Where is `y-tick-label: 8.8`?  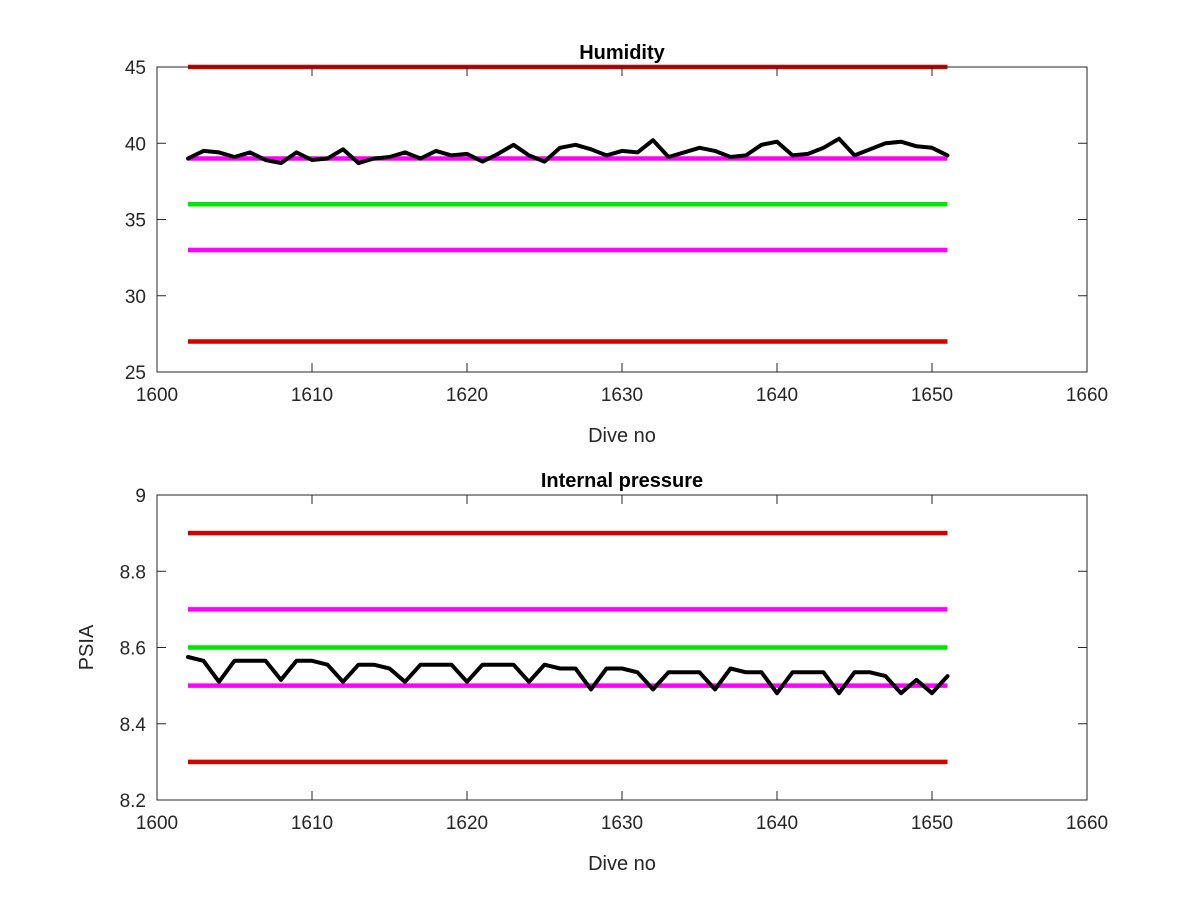 y-tick-label: 8.8 is located at coordinates (133, 572).